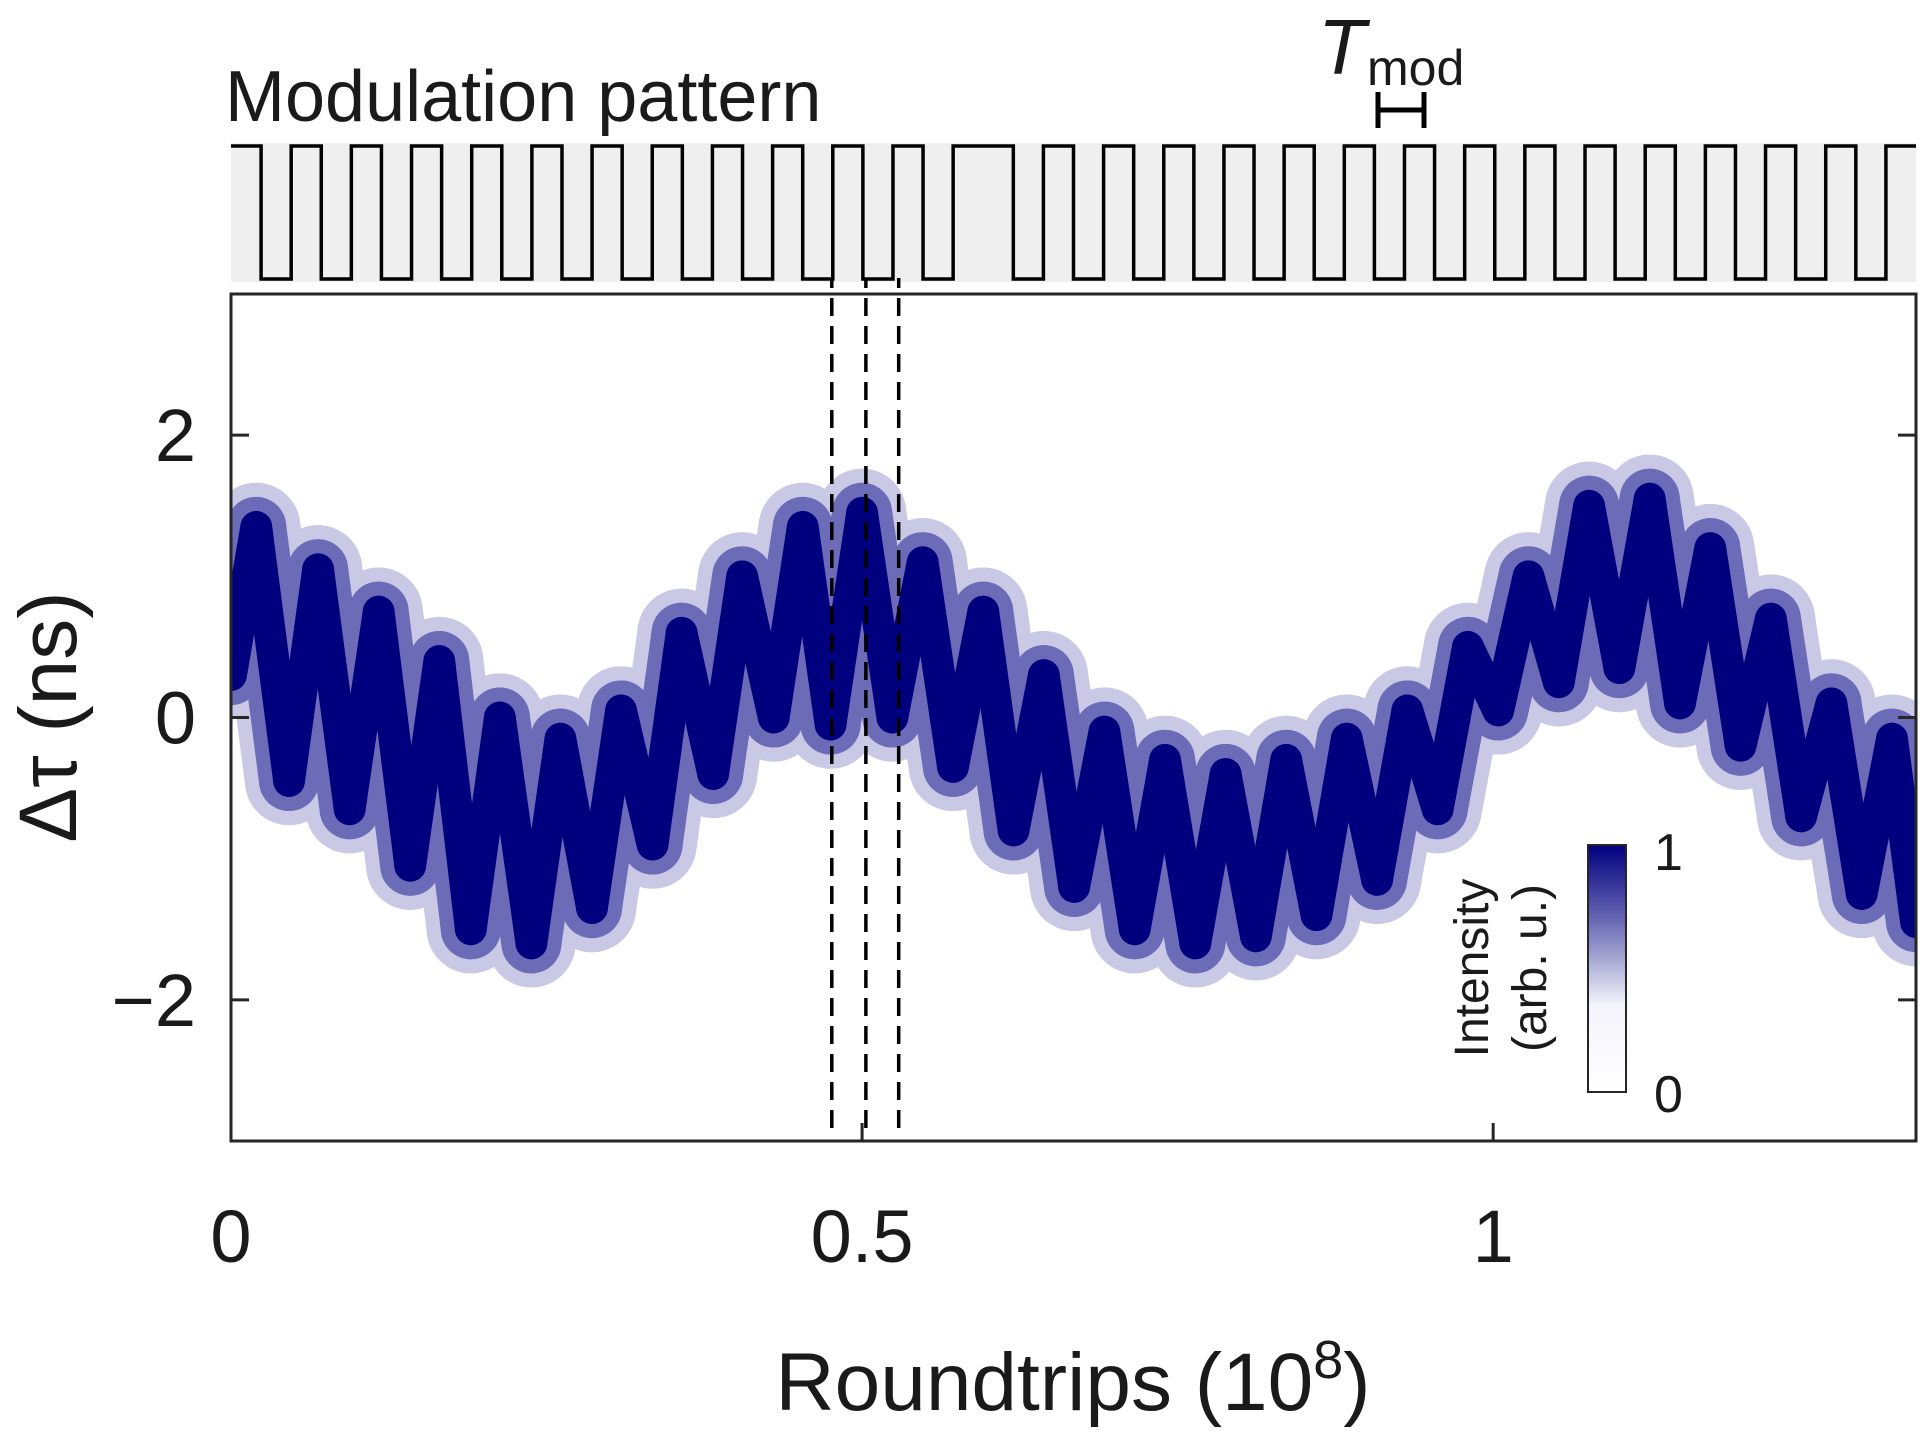 This screenshot has width=1920, height=1436. I want to click on x-axis-label-main: Roundtrips (10, so click(1044, 1382).